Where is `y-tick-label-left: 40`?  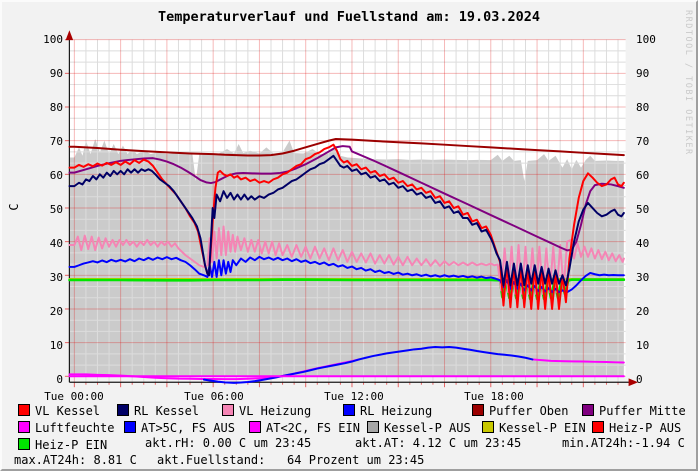 y-tick-label-left: 40 is located at coordinates (56, 243).